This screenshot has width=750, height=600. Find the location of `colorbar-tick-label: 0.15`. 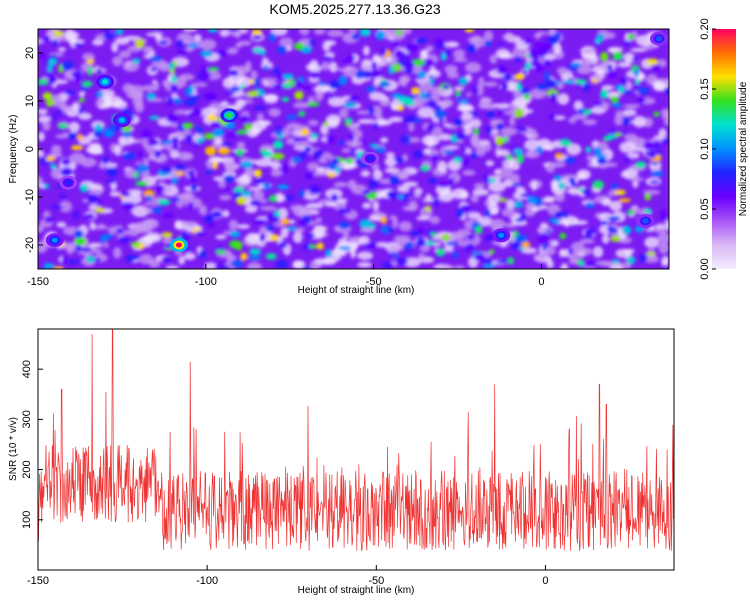

colorbar-tick-label: 0.15 is located at coordinates (705, 88).